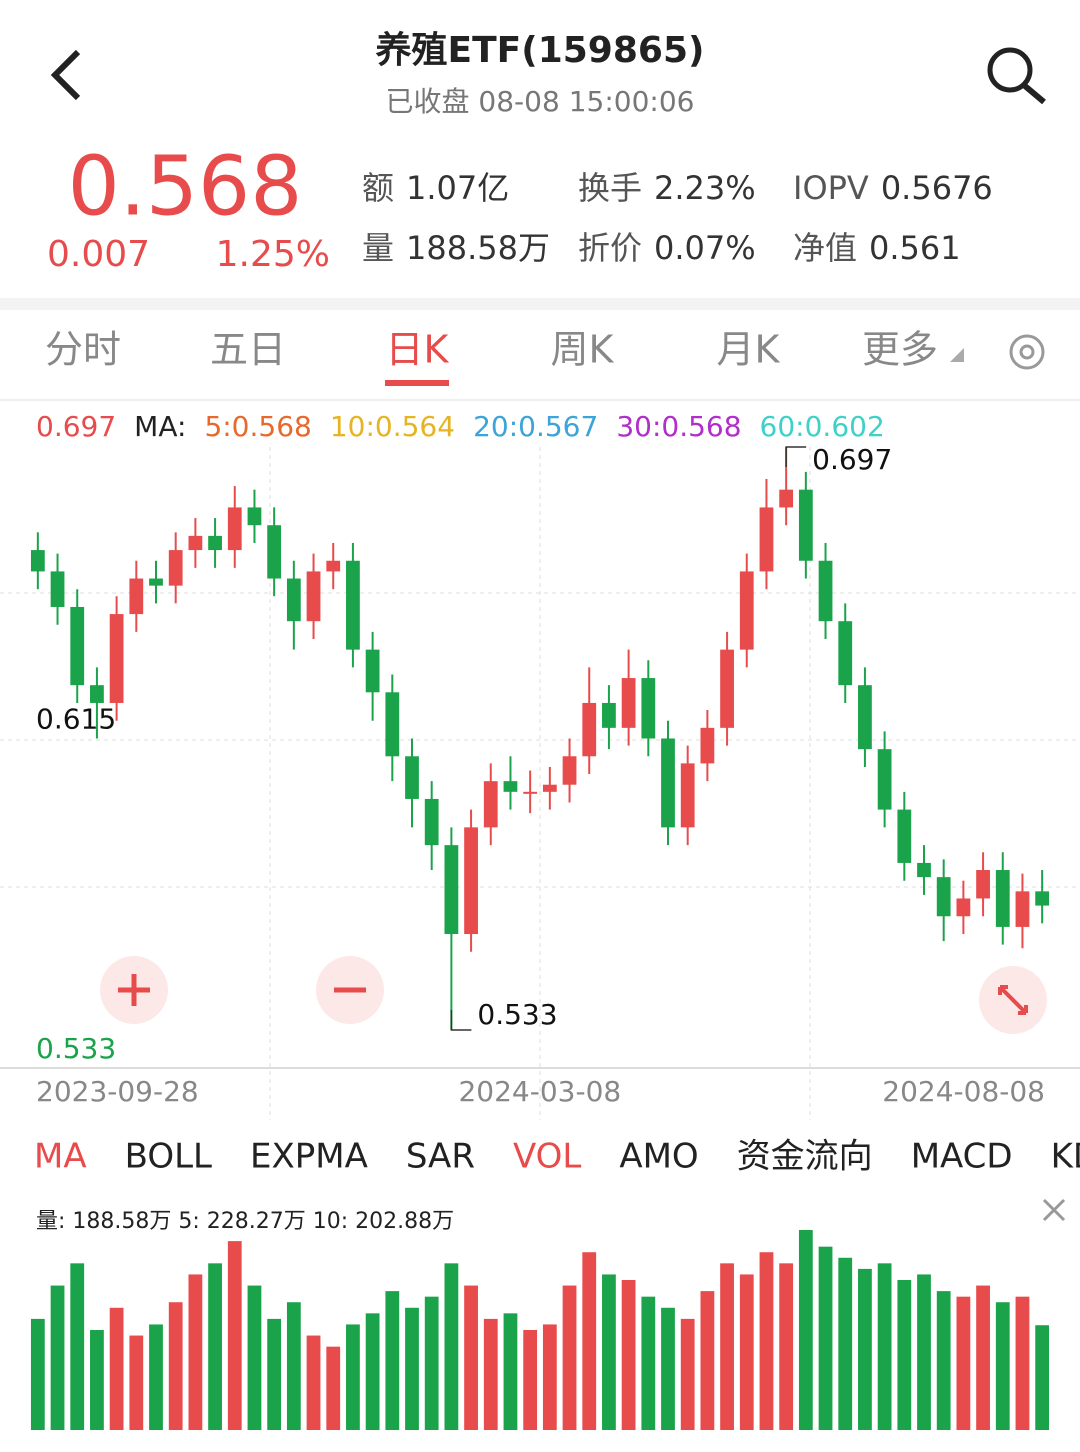 The width and height of the screenshot is (1080, 1452). What do you see at coordinates (962, 1157) in the screenshot?
I see `indicator-tab: MACD` at bounding box center [962, 1157].